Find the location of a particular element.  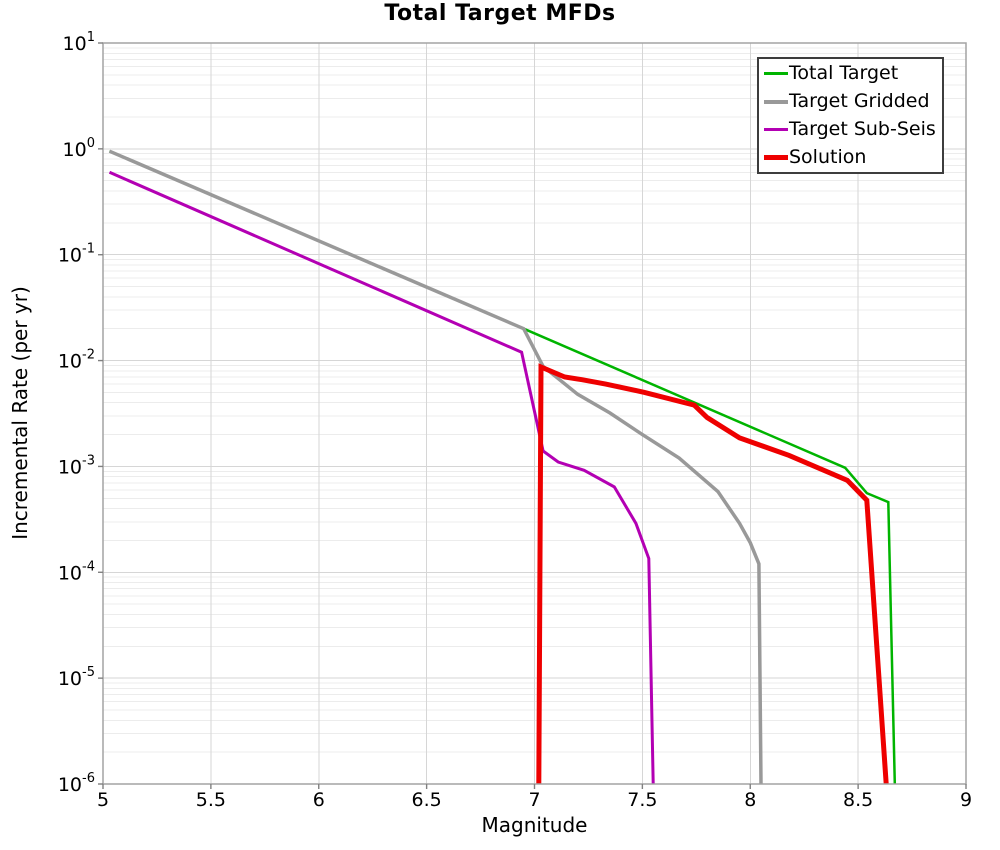

legend-item-total-target: Total Target is located at coordinates (853, 73).